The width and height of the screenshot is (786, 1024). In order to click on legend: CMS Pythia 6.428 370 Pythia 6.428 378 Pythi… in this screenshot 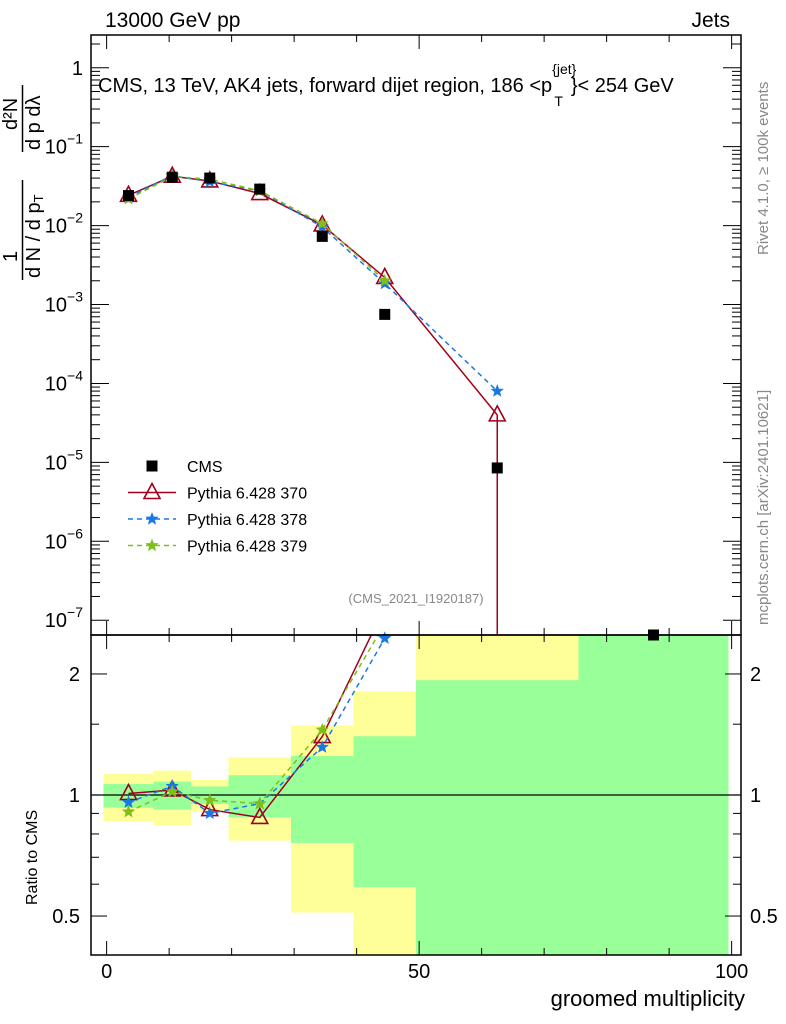, I will do `click(217, 507)`.